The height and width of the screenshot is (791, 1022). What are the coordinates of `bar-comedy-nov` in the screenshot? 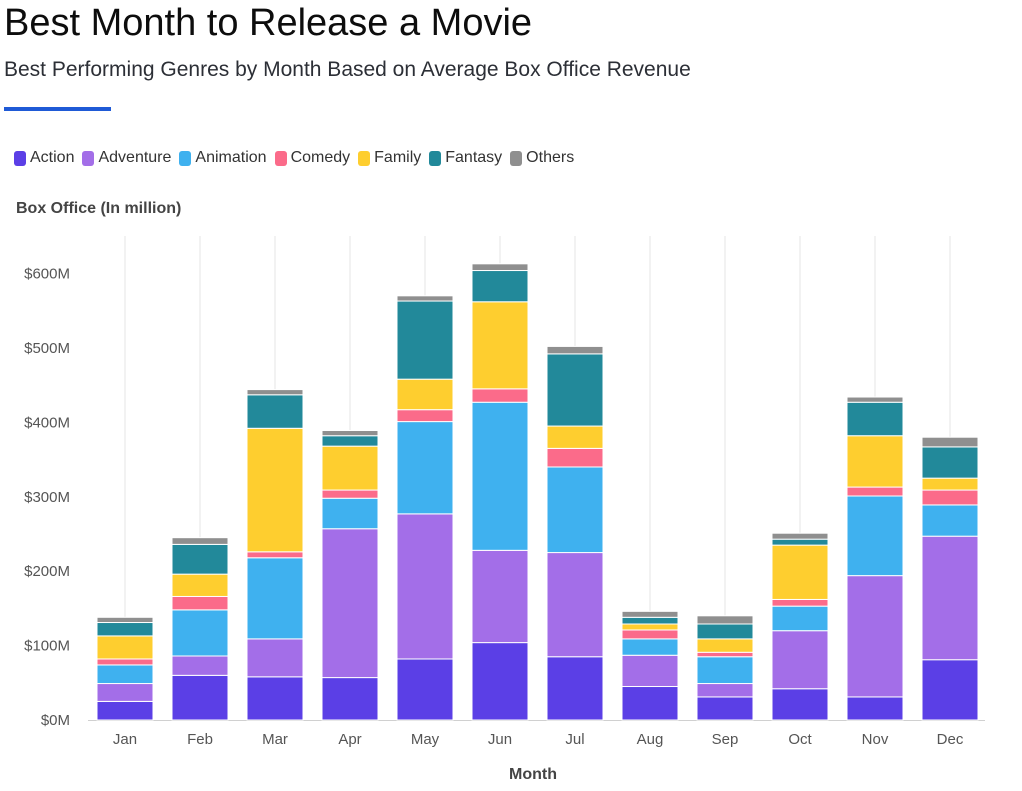 It's located at (875, 491).